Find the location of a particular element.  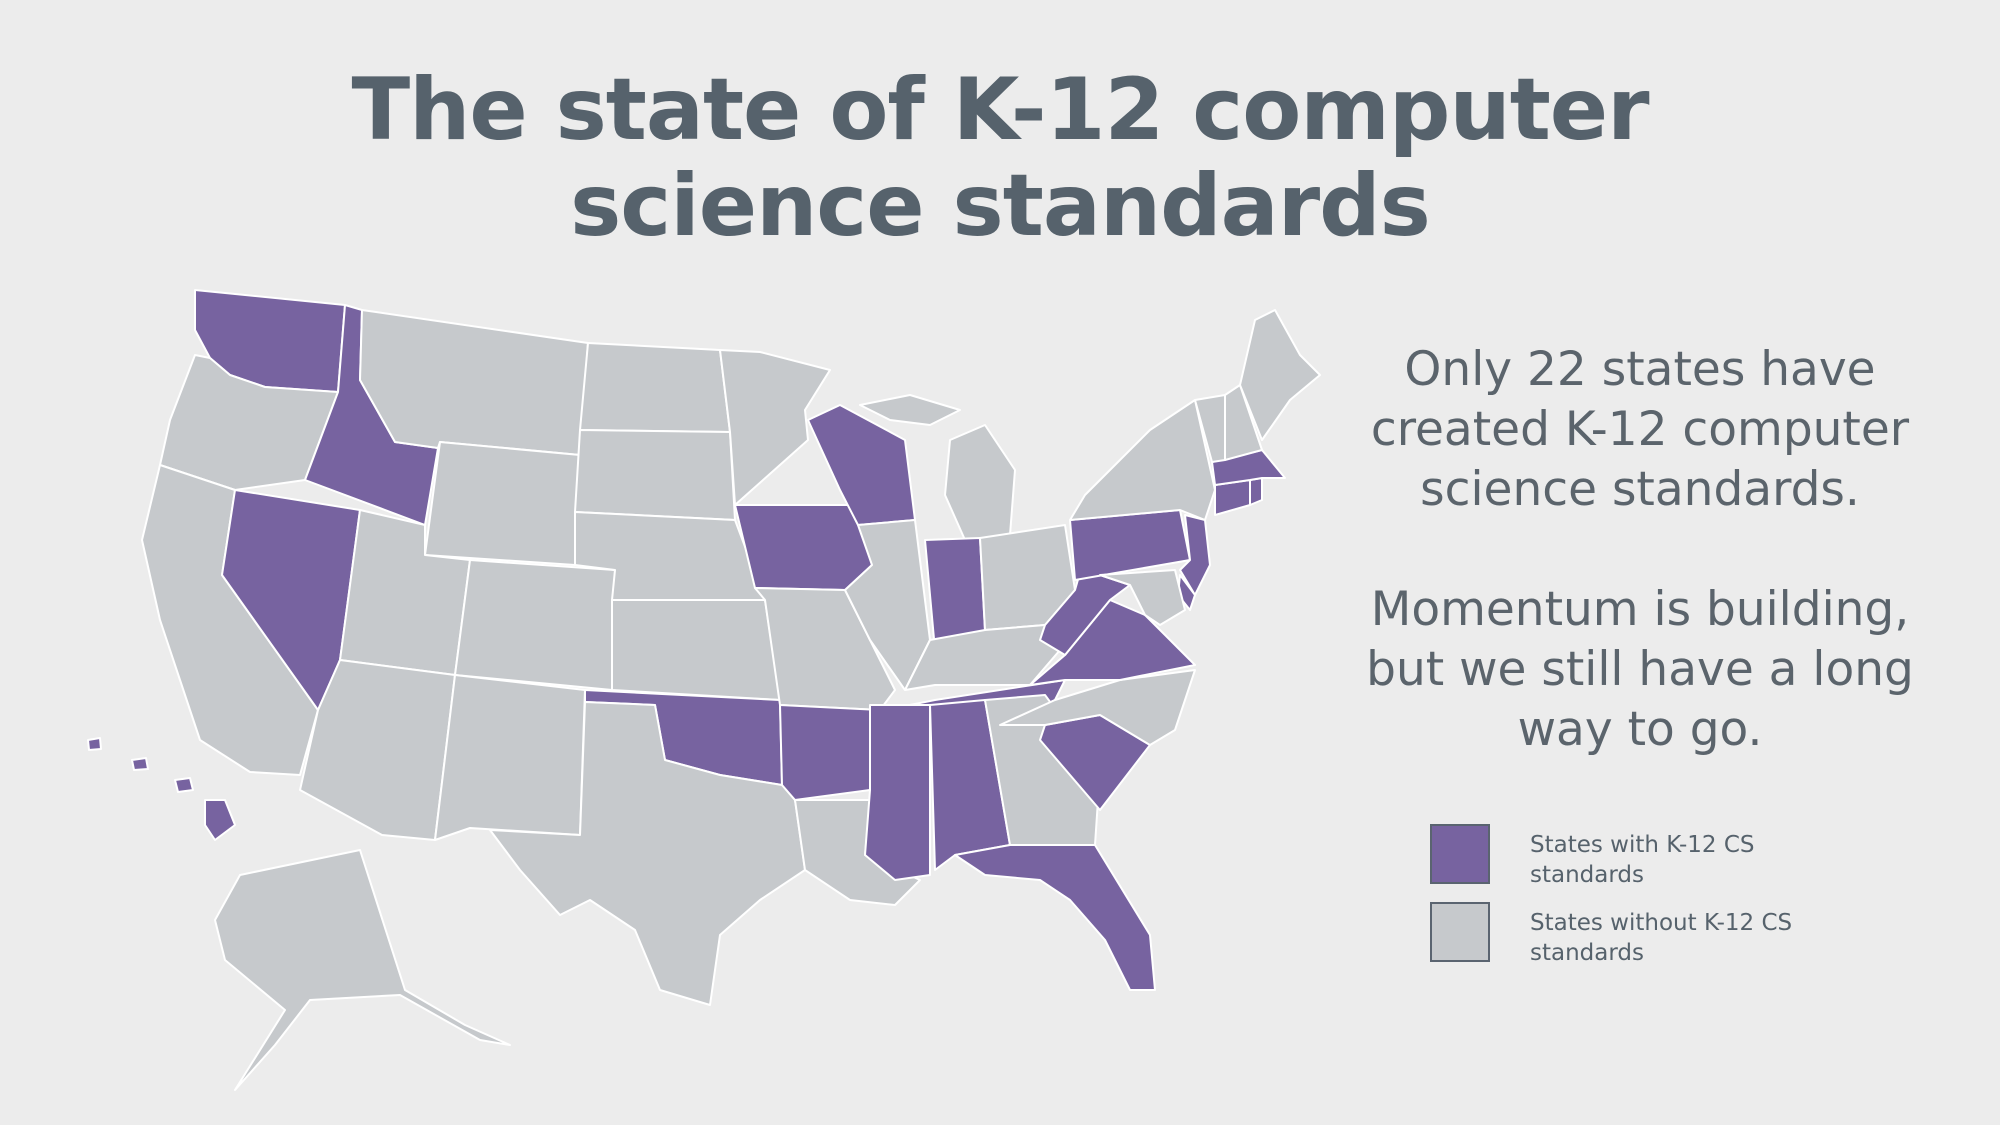

state-north-carolina is located at coordinates (1097, 707).